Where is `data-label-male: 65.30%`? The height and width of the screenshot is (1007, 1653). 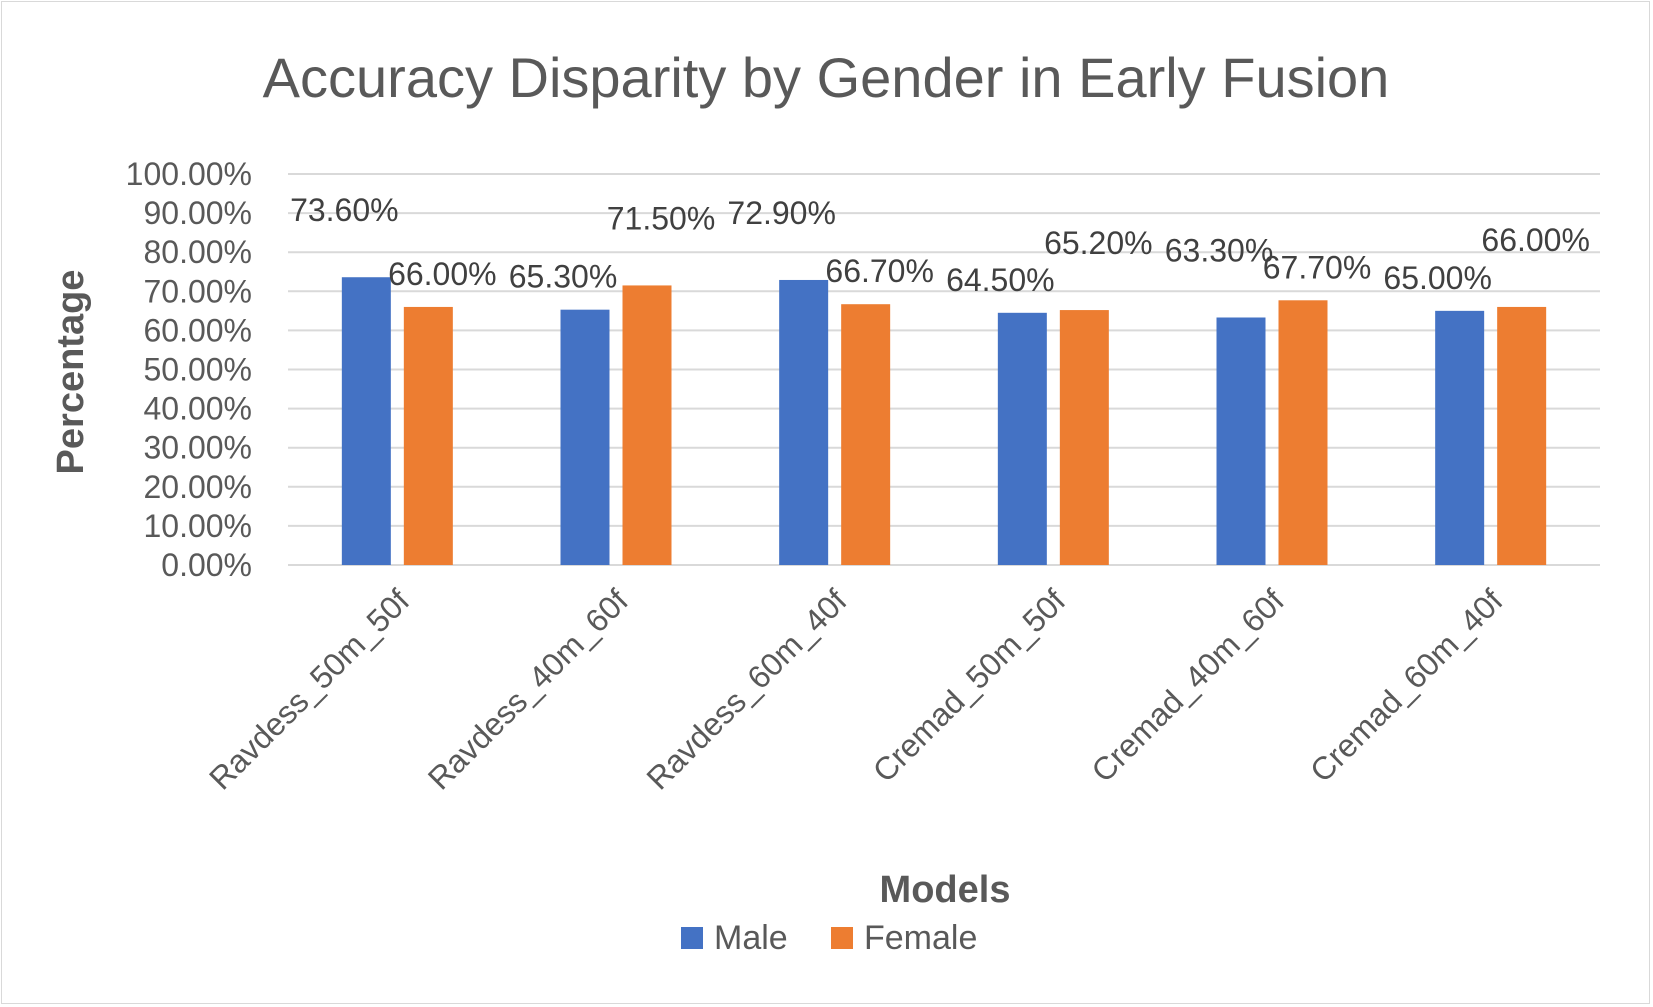 data-label-male: 65.30% is located at coordinates (563, 277).